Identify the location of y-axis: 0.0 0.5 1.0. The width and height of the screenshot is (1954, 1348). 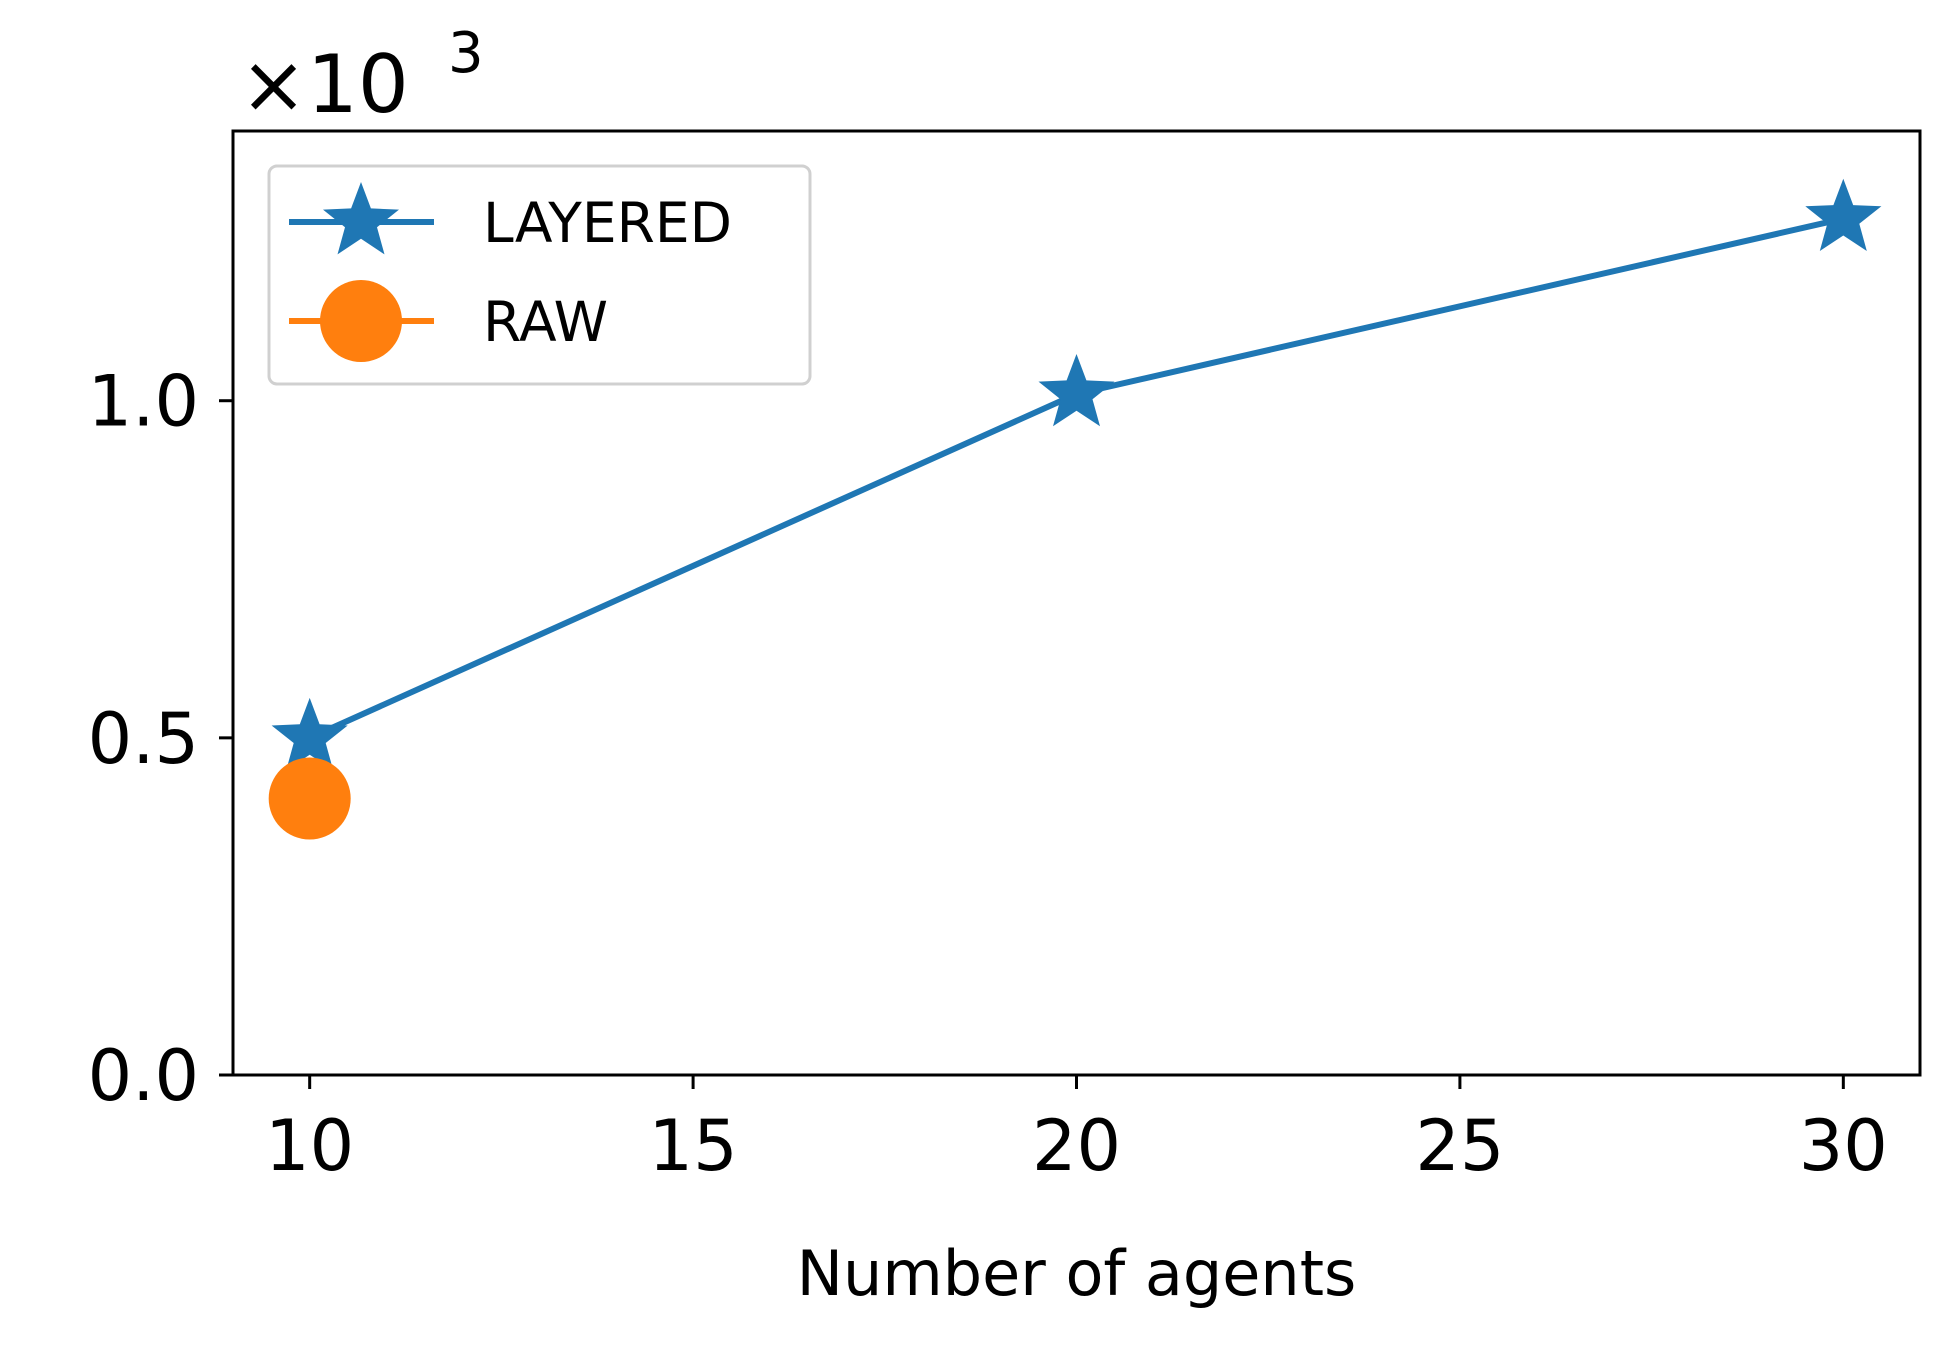
(160, 739).